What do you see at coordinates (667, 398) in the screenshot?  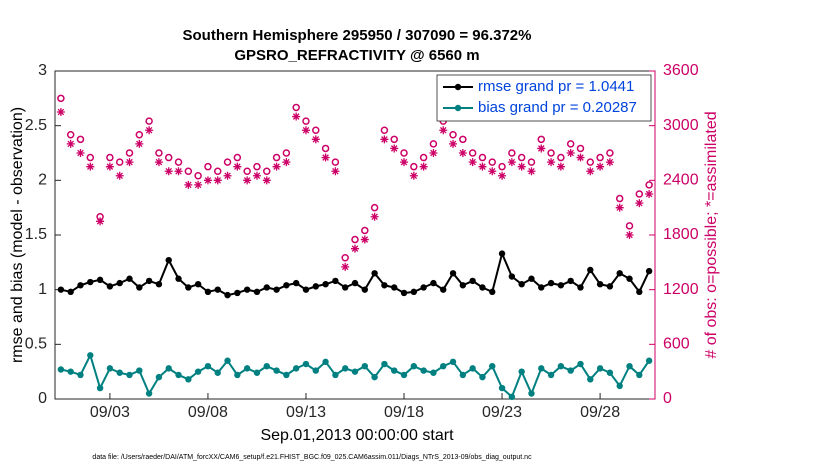 I see `y2-tick-label: 0` at bounding box center [667, 398].